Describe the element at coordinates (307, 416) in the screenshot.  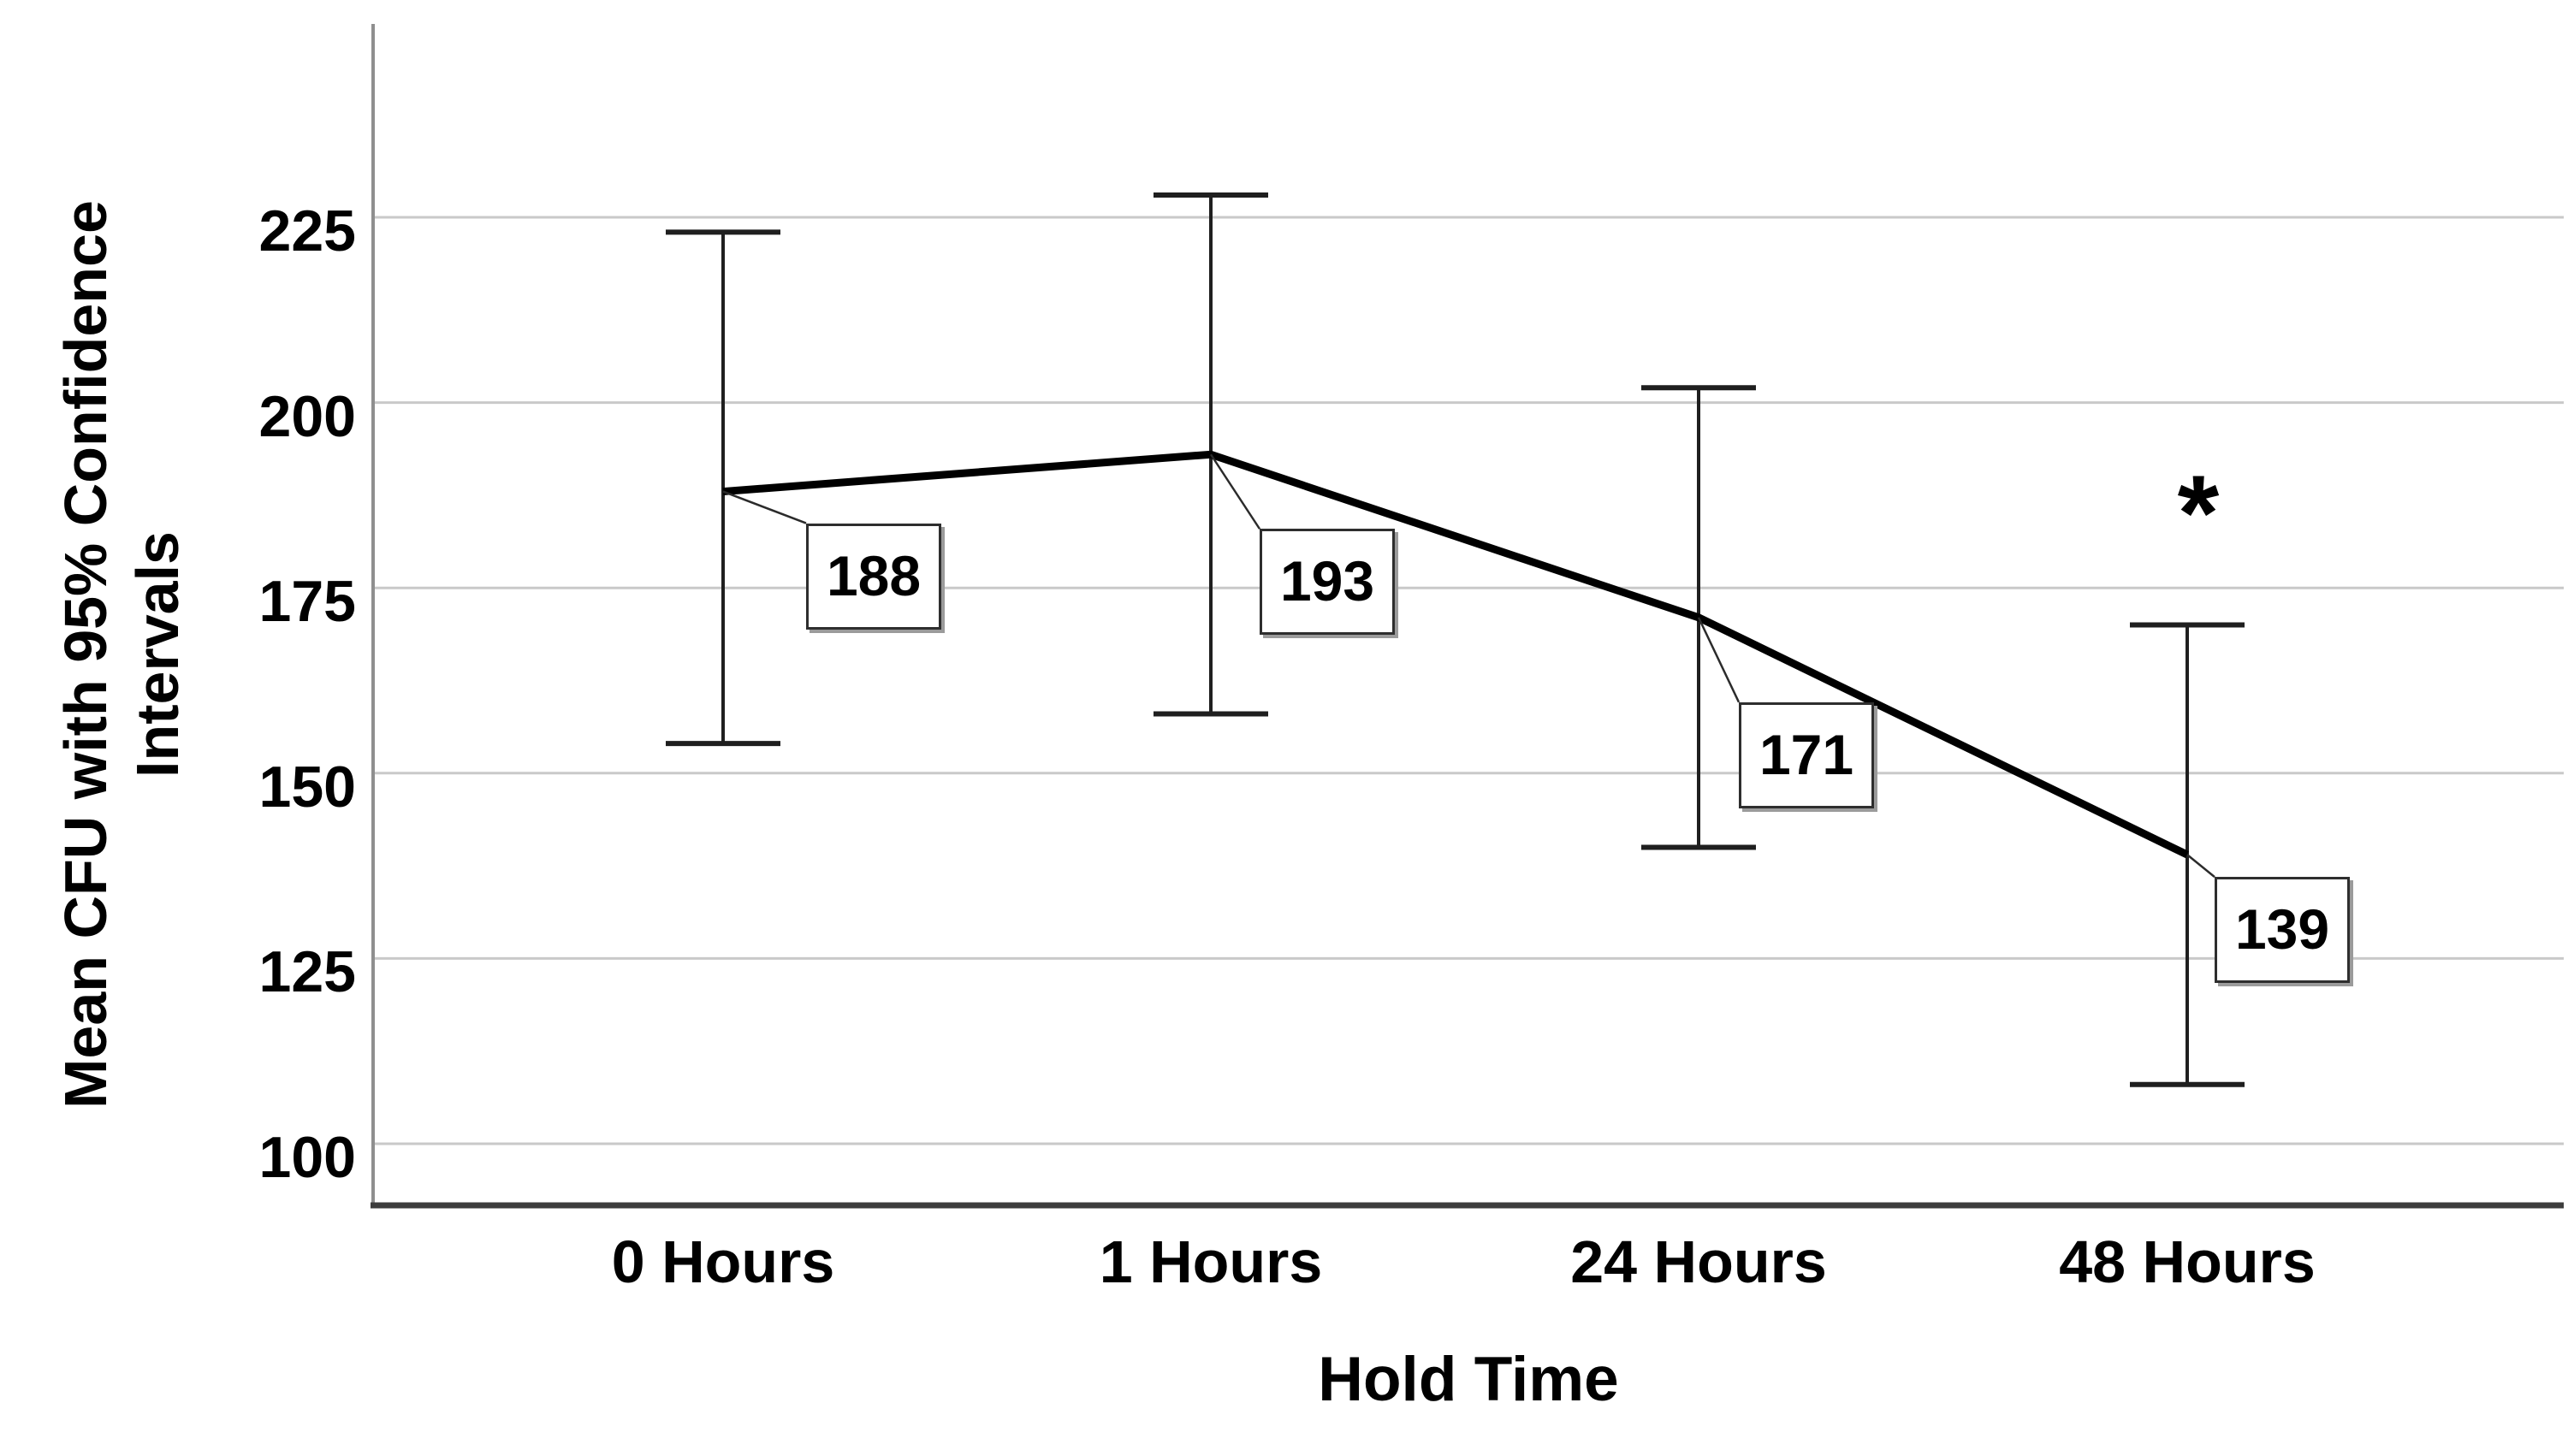
I see `y-tick-label: 200` at that location.